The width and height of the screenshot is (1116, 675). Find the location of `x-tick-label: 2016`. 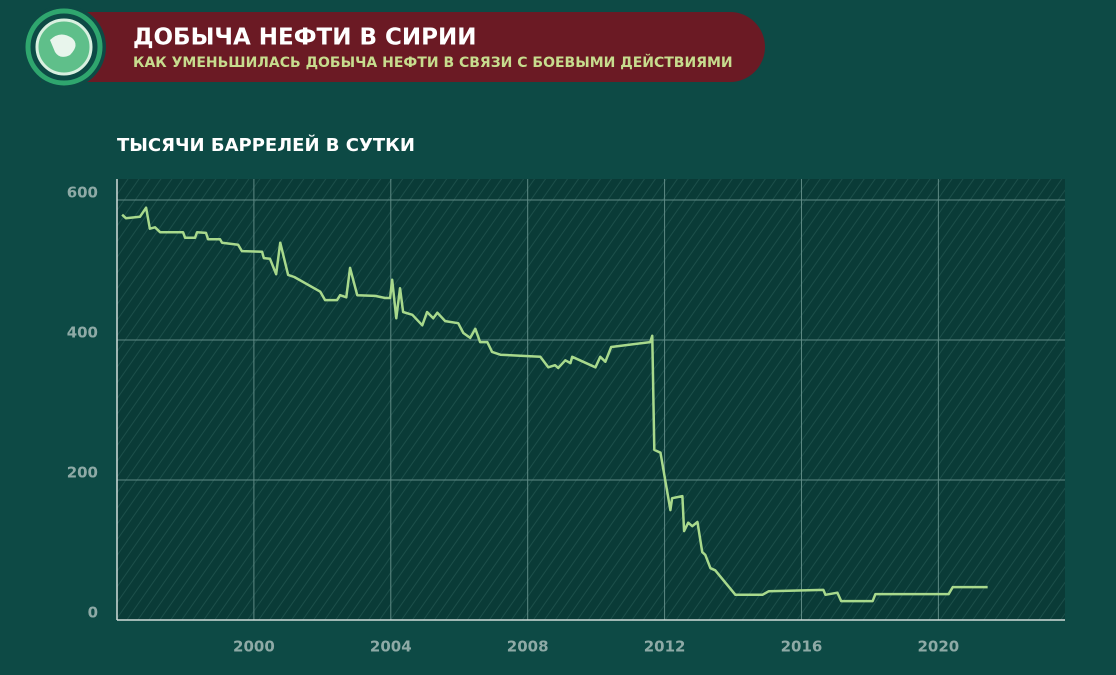

x-tick-label: 2016 is located at coordinates (802, 647).